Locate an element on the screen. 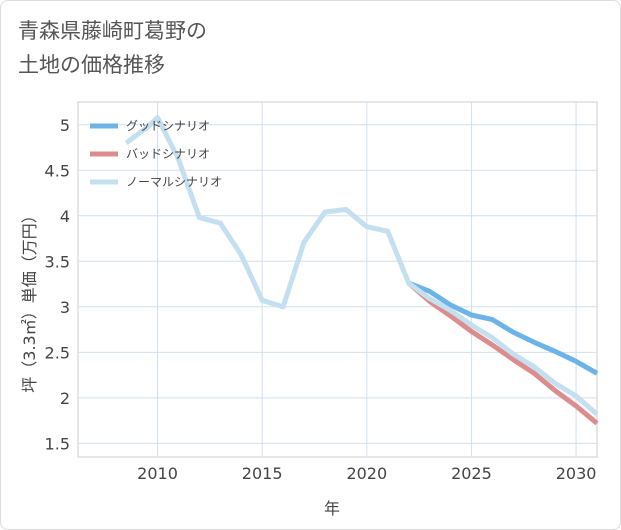 The height and width of the screenshot is (530, 621). y-tick-label: 2.5 is located at coordinates (57, 352).